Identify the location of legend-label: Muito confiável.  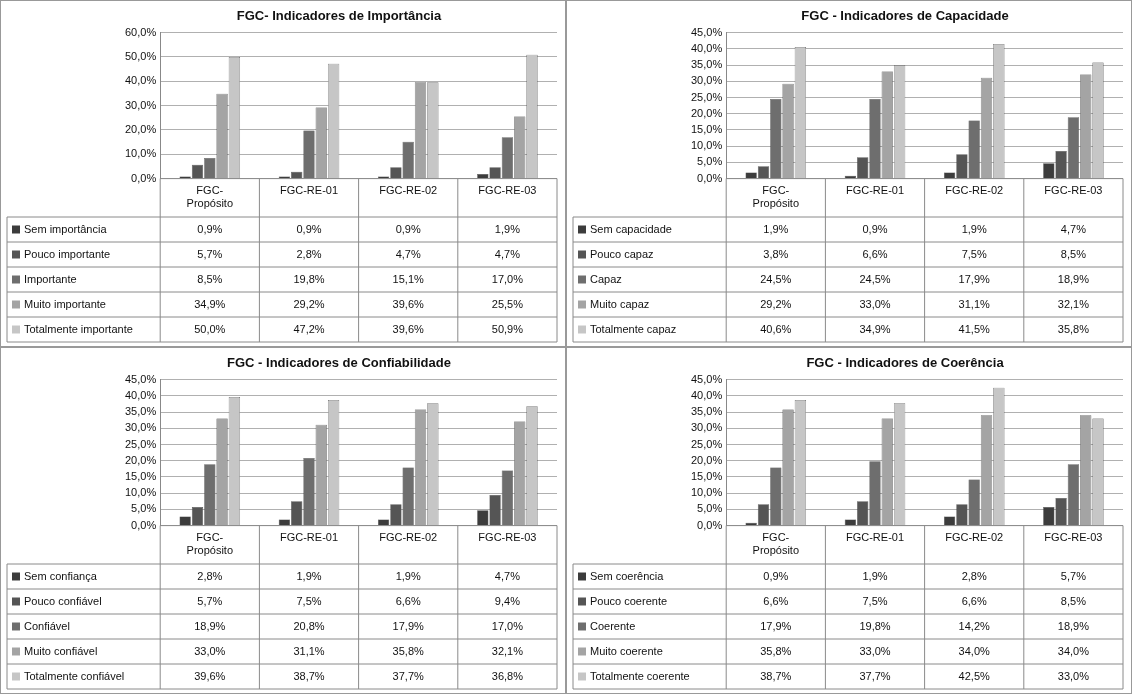
(61, 650).